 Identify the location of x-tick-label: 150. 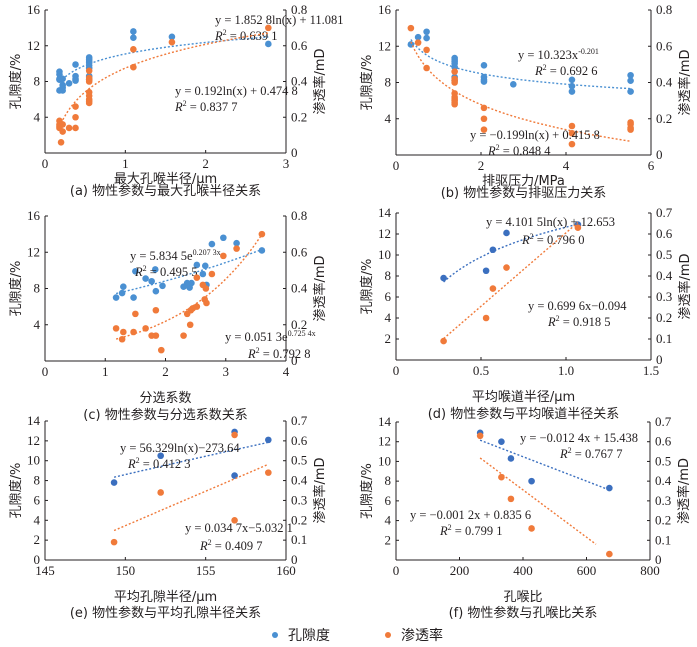
(126, 570).